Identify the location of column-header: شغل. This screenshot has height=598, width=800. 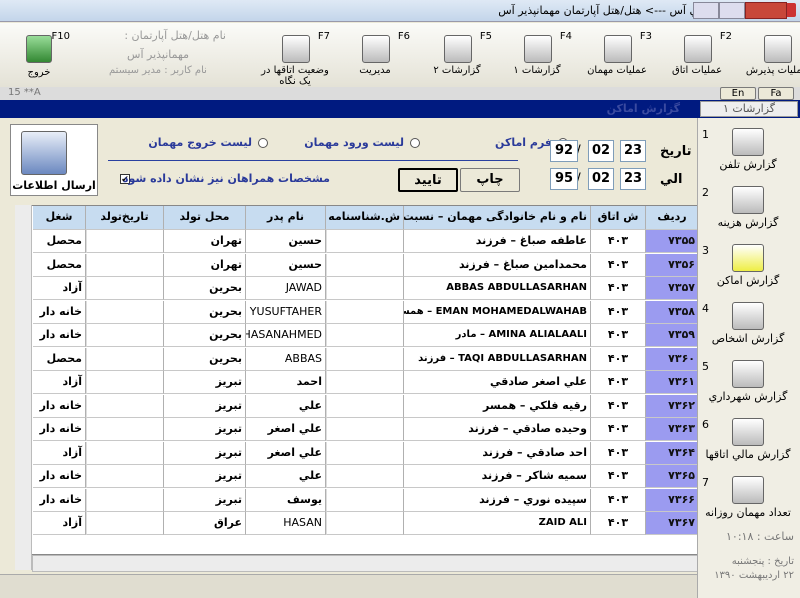
(59, 218).